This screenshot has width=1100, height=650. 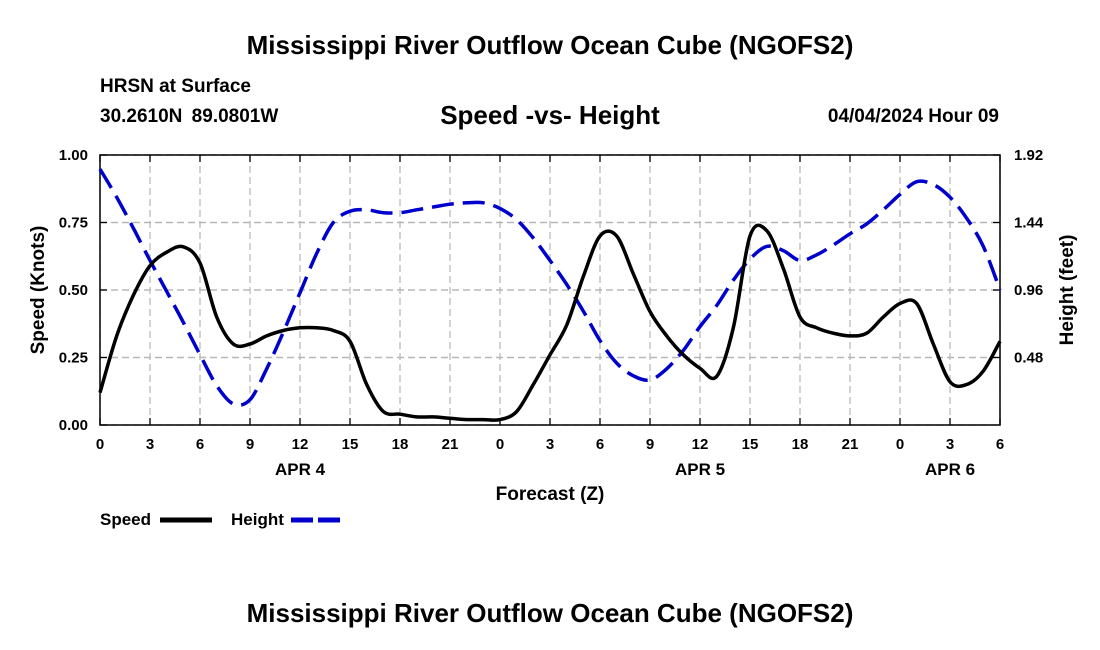 I want to click on y2-tick-label: 0.48, so click(x=1028, y=358).